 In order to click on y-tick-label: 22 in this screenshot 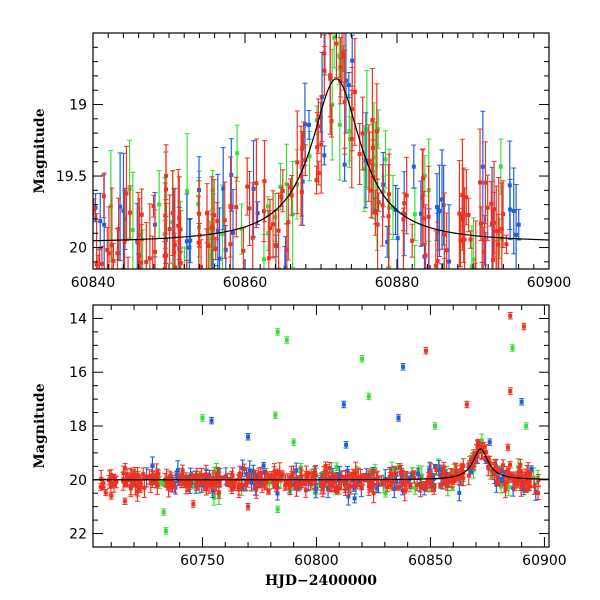, I will do `click(78, 535)`.